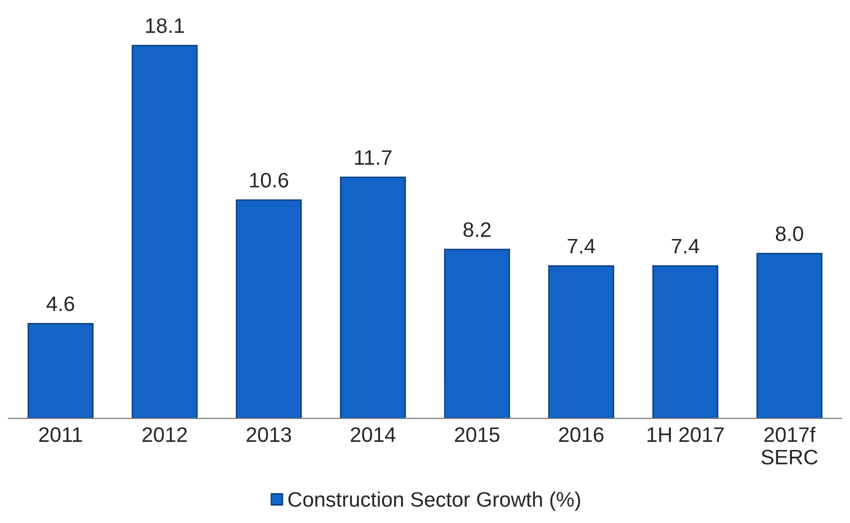  Describe the element at coordinates (165, 26) in the screenshot. I see `data-label: 18.1` at that location.